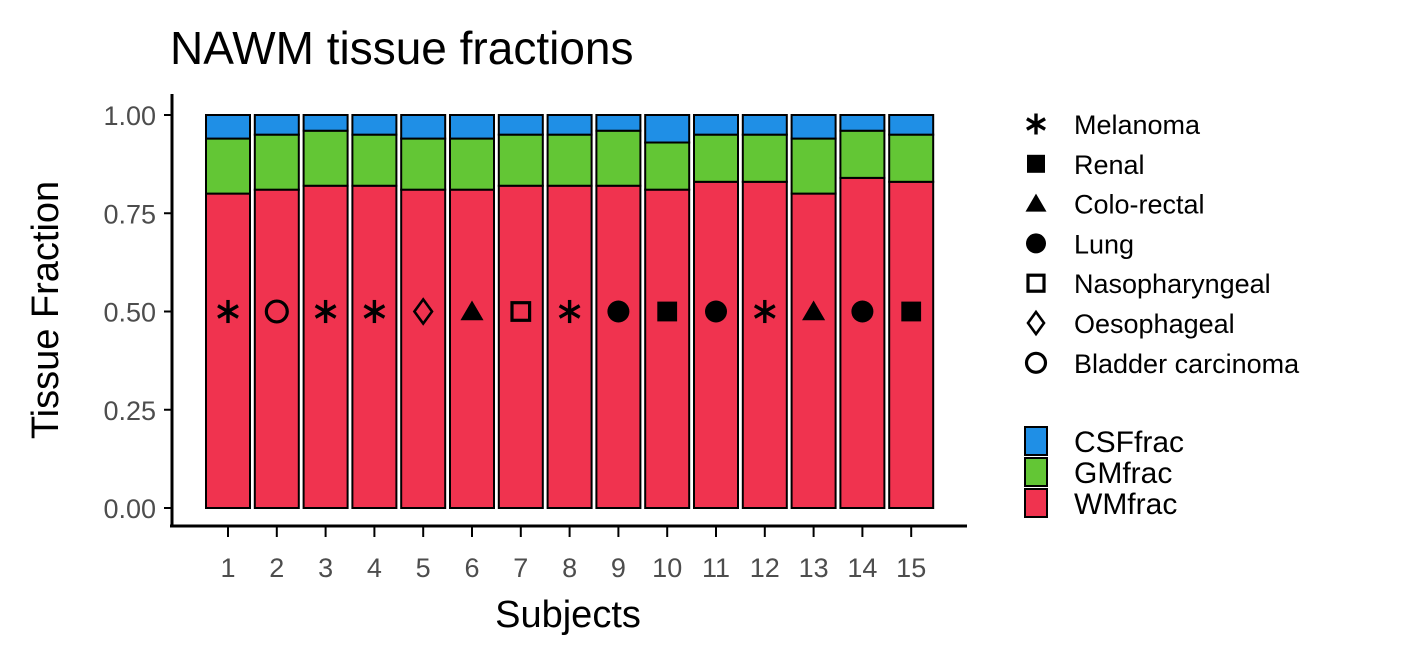 The height and width of the screenshot is (656, 1408). What do you see at coordinates (325, 568) in the screenshot?
I see `x-tick-label: 3` at bounding box center [325, 568].